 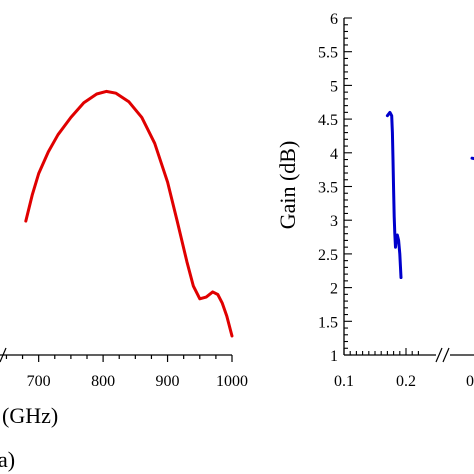 What do you see at coordinates (103, 381) in the screenshot?
I see `panel-a-x-tick-label: 800` at bounding box center [103, 381].